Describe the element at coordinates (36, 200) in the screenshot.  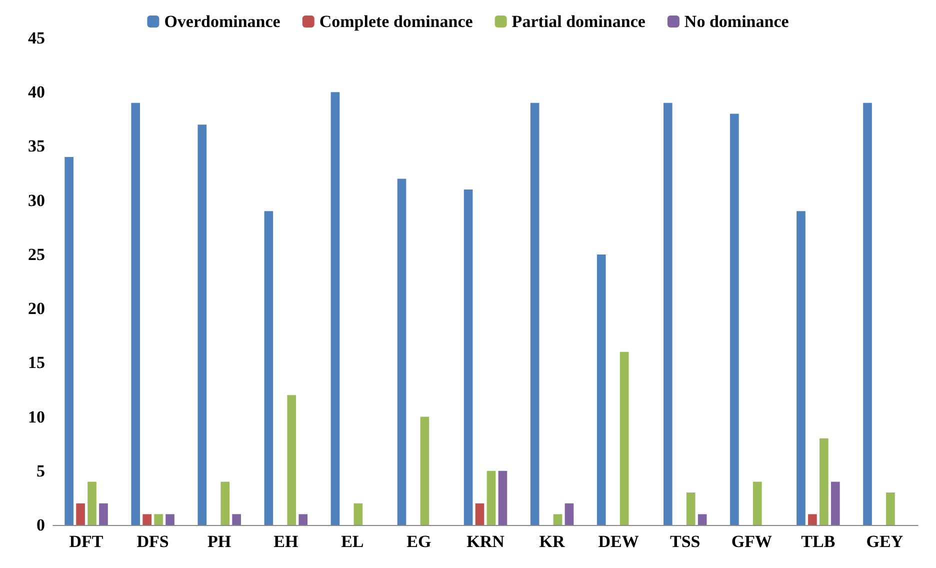
I see `y-tick-label: 30` at that location.